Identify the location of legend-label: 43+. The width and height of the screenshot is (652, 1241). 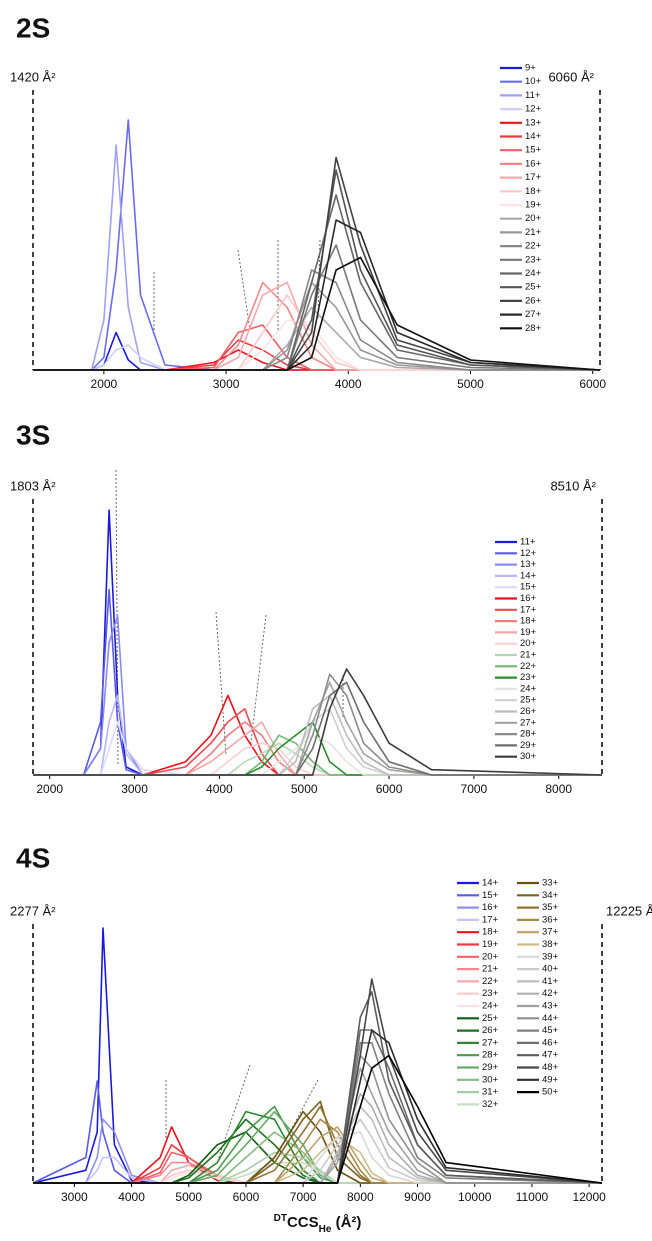
(550, 1006).